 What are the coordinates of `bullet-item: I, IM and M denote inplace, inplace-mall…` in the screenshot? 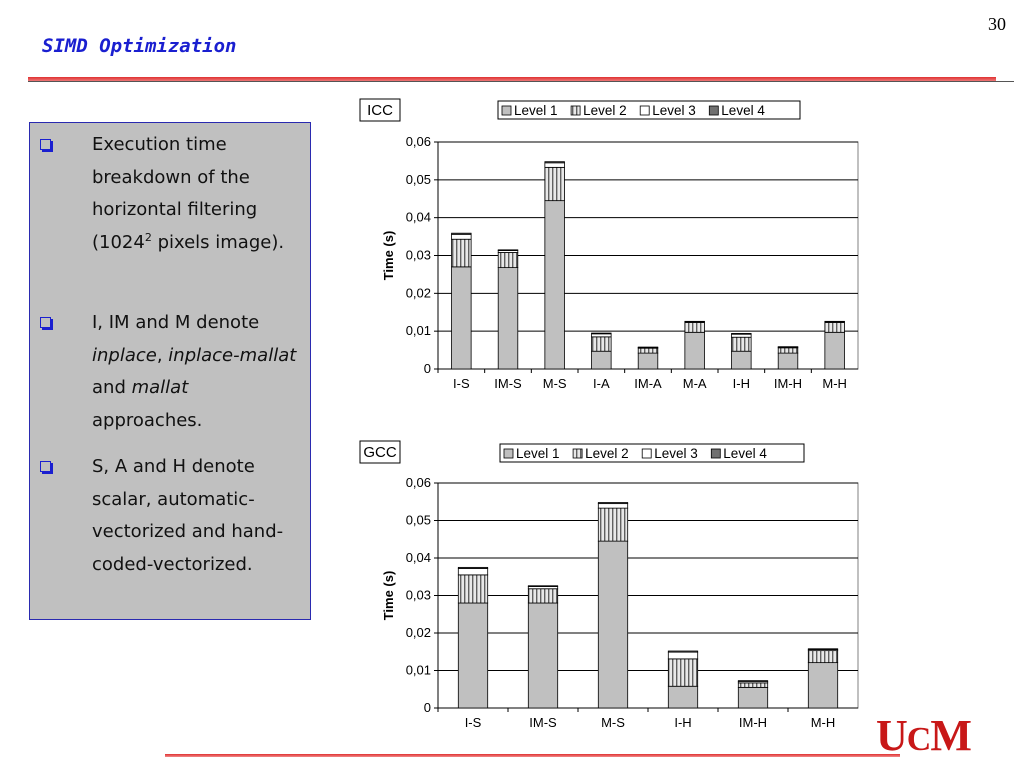 It's located at (171, 372).